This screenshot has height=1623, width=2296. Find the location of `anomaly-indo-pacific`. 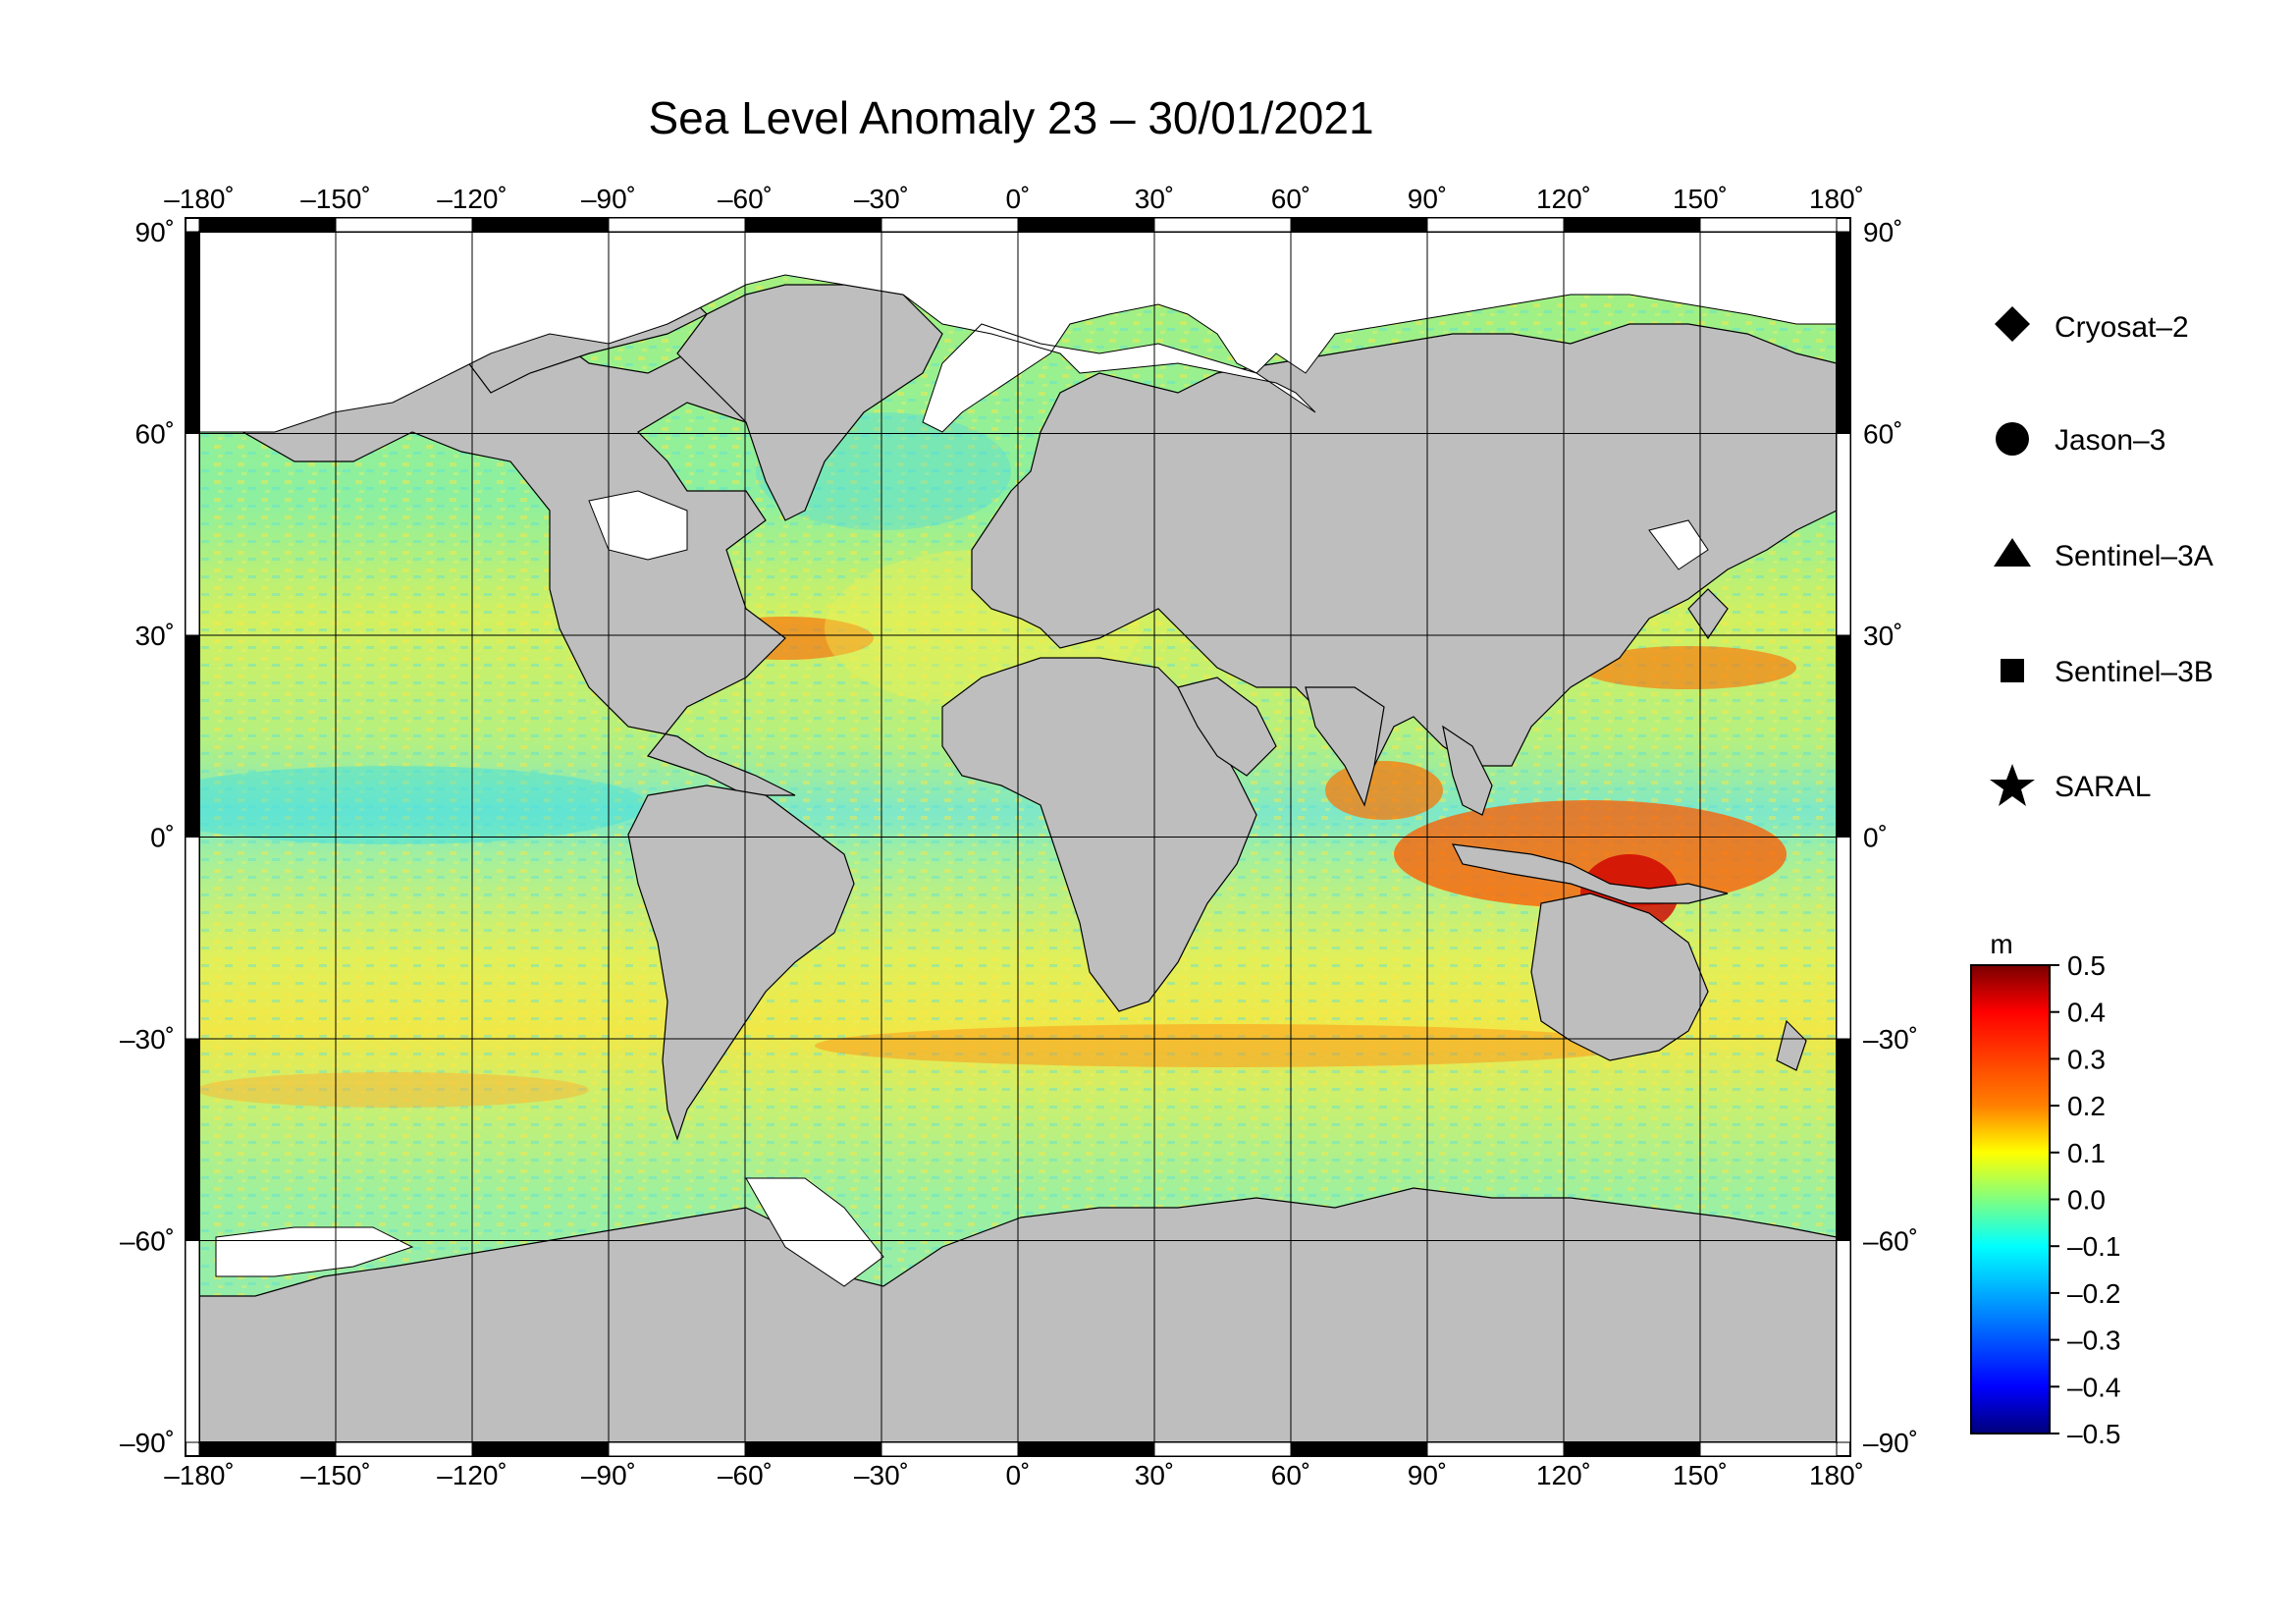

anomaly-indo-pacific is located at coordinates (1591, 854).